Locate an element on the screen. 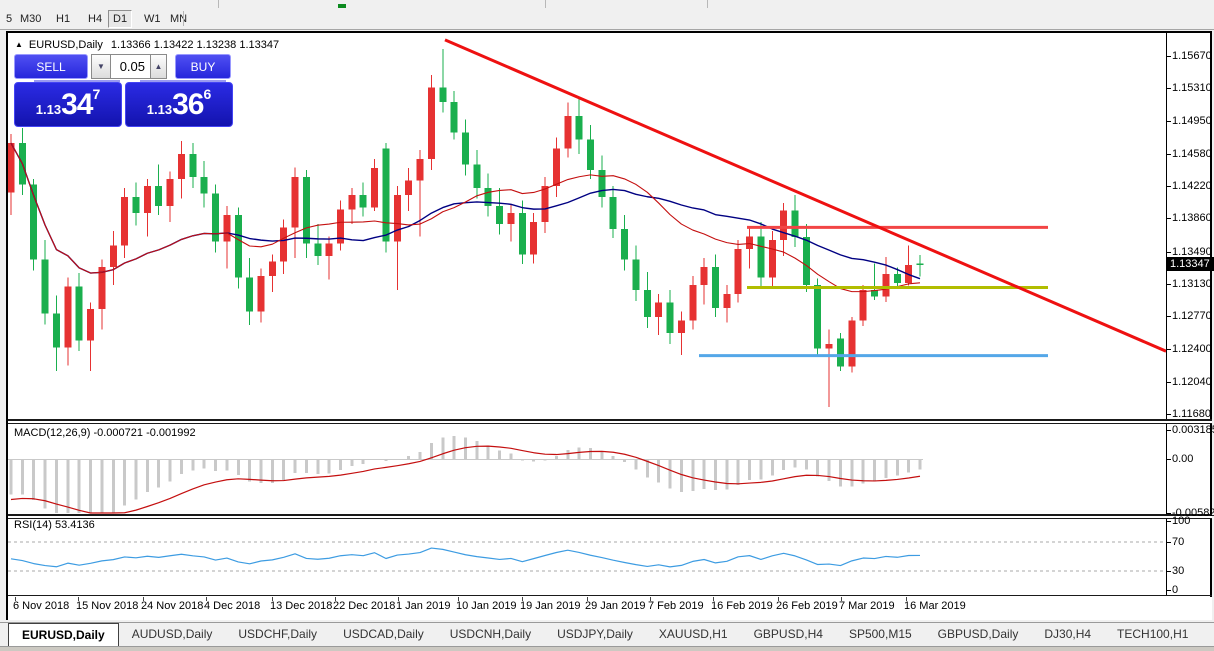  chart-tab-ui: UI is located at coordinates (1207, 635).